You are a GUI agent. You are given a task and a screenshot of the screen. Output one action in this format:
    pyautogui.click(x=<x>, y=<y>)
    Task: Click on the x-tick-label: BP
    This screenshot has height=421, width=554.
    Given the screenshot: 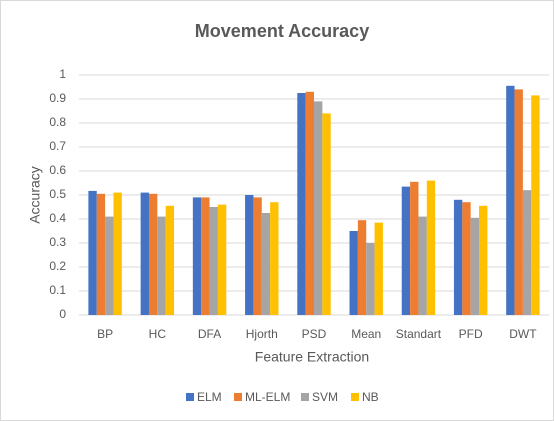 What is the action you would take?
    pyautogui.click(x=105, y=334)
    